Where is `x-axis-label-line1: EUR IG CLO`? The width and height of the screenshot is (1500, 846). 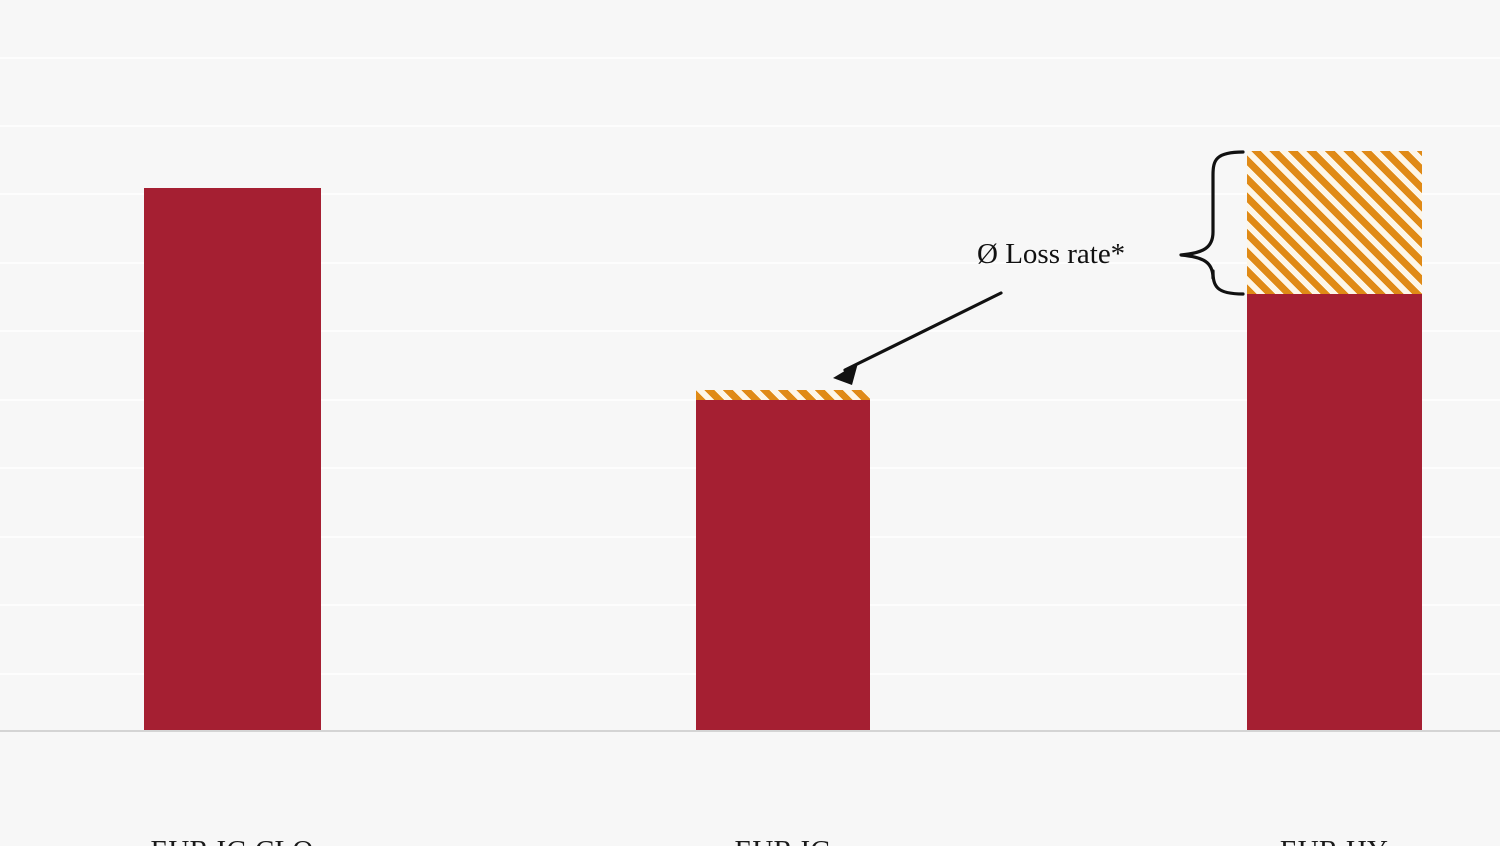 x-axis-label-line1: EUR IG CLO is located at coordinates (232, 839).